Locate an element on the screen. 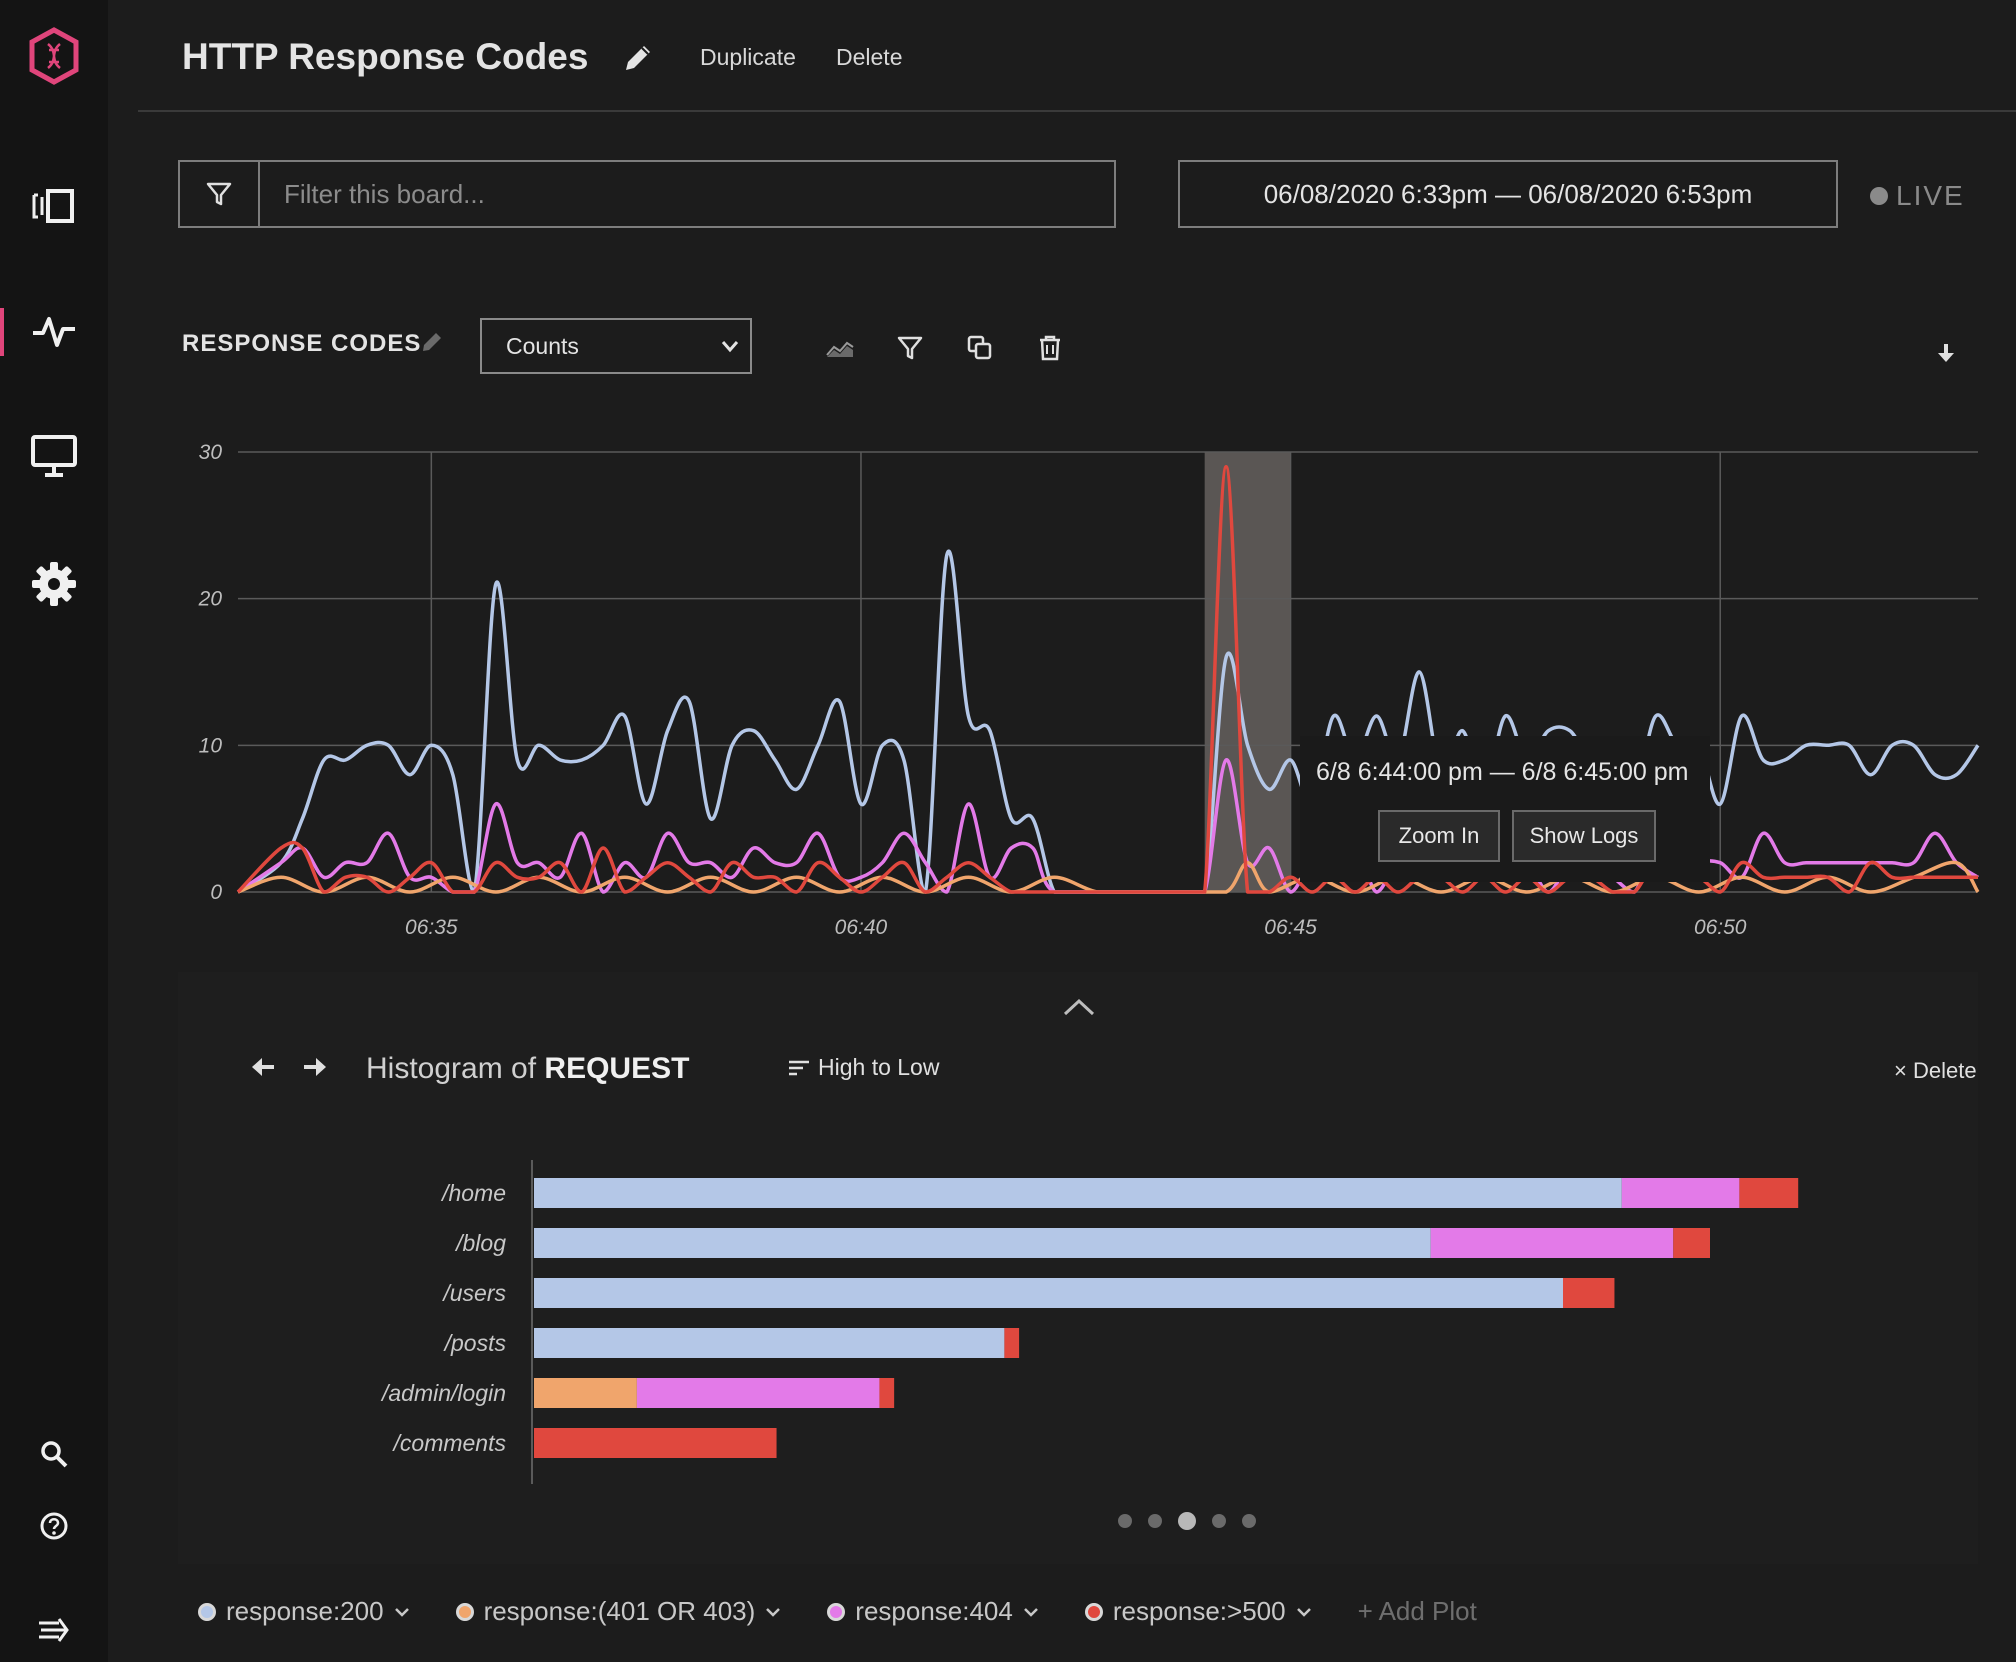 The image size is (2016, 1662). live-indicator-dot is located at coordinates (1879, 196).